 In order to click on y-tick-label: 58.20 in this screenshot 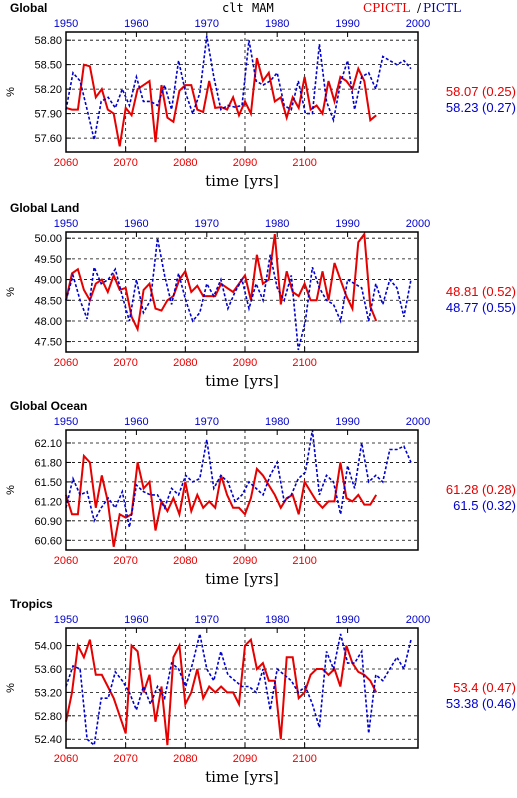, I will do `click(48, 90)`.